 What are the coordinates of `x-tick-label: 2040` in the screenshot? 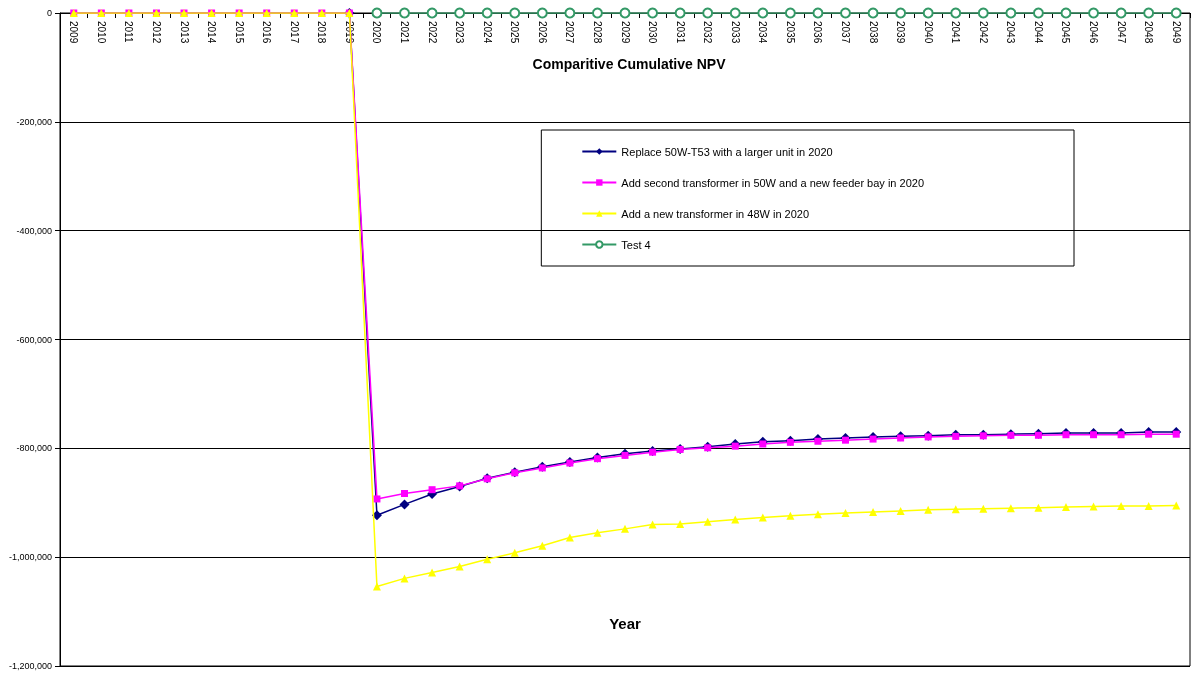 It's located at (928, 32).